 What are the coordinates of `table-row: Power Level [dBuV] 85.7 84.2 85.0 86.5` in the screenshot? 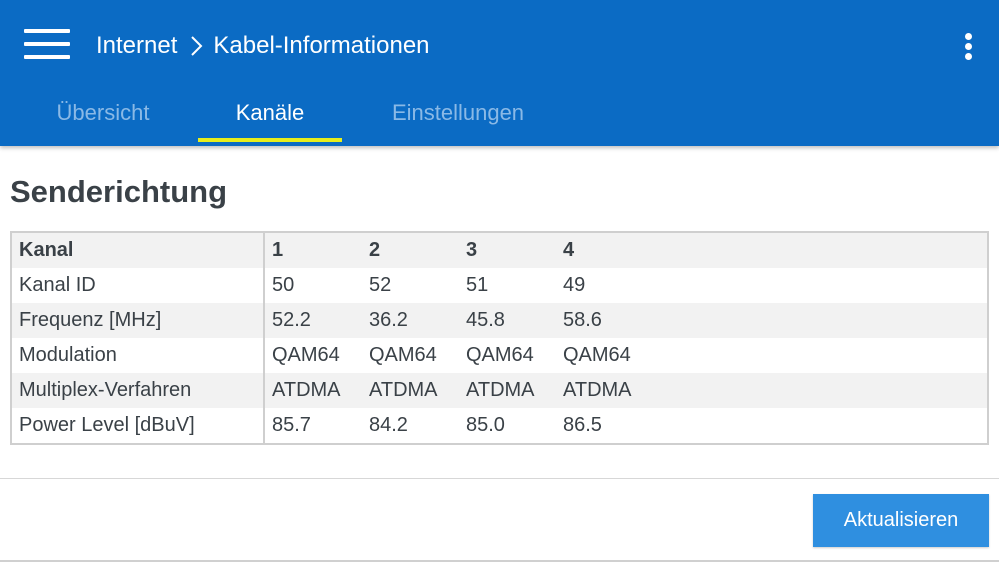 It's located at (499, 426).